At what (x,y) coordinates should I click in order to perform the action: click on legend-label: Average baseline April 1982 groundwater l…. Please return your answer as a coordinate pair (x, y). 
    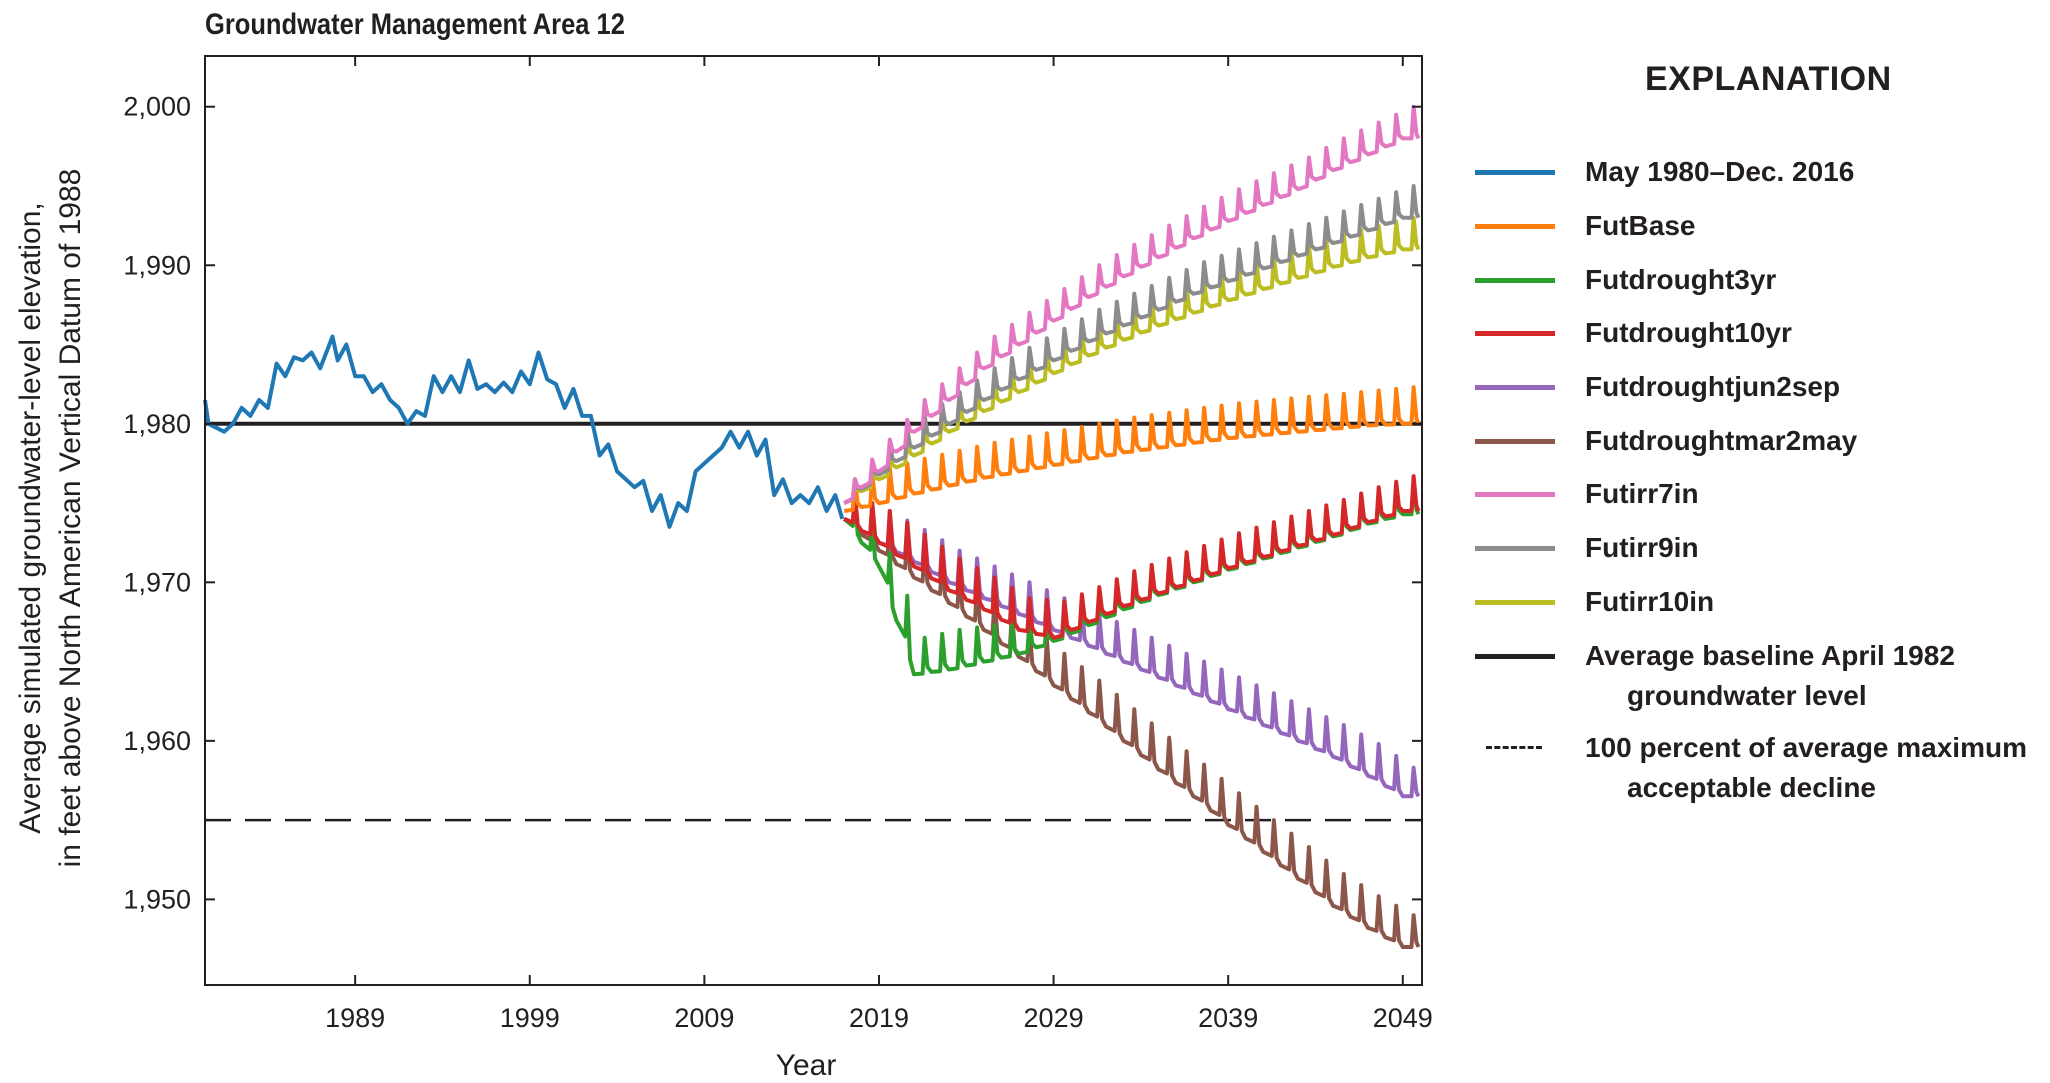
    Looking at the image, I should click on (1770, 676).